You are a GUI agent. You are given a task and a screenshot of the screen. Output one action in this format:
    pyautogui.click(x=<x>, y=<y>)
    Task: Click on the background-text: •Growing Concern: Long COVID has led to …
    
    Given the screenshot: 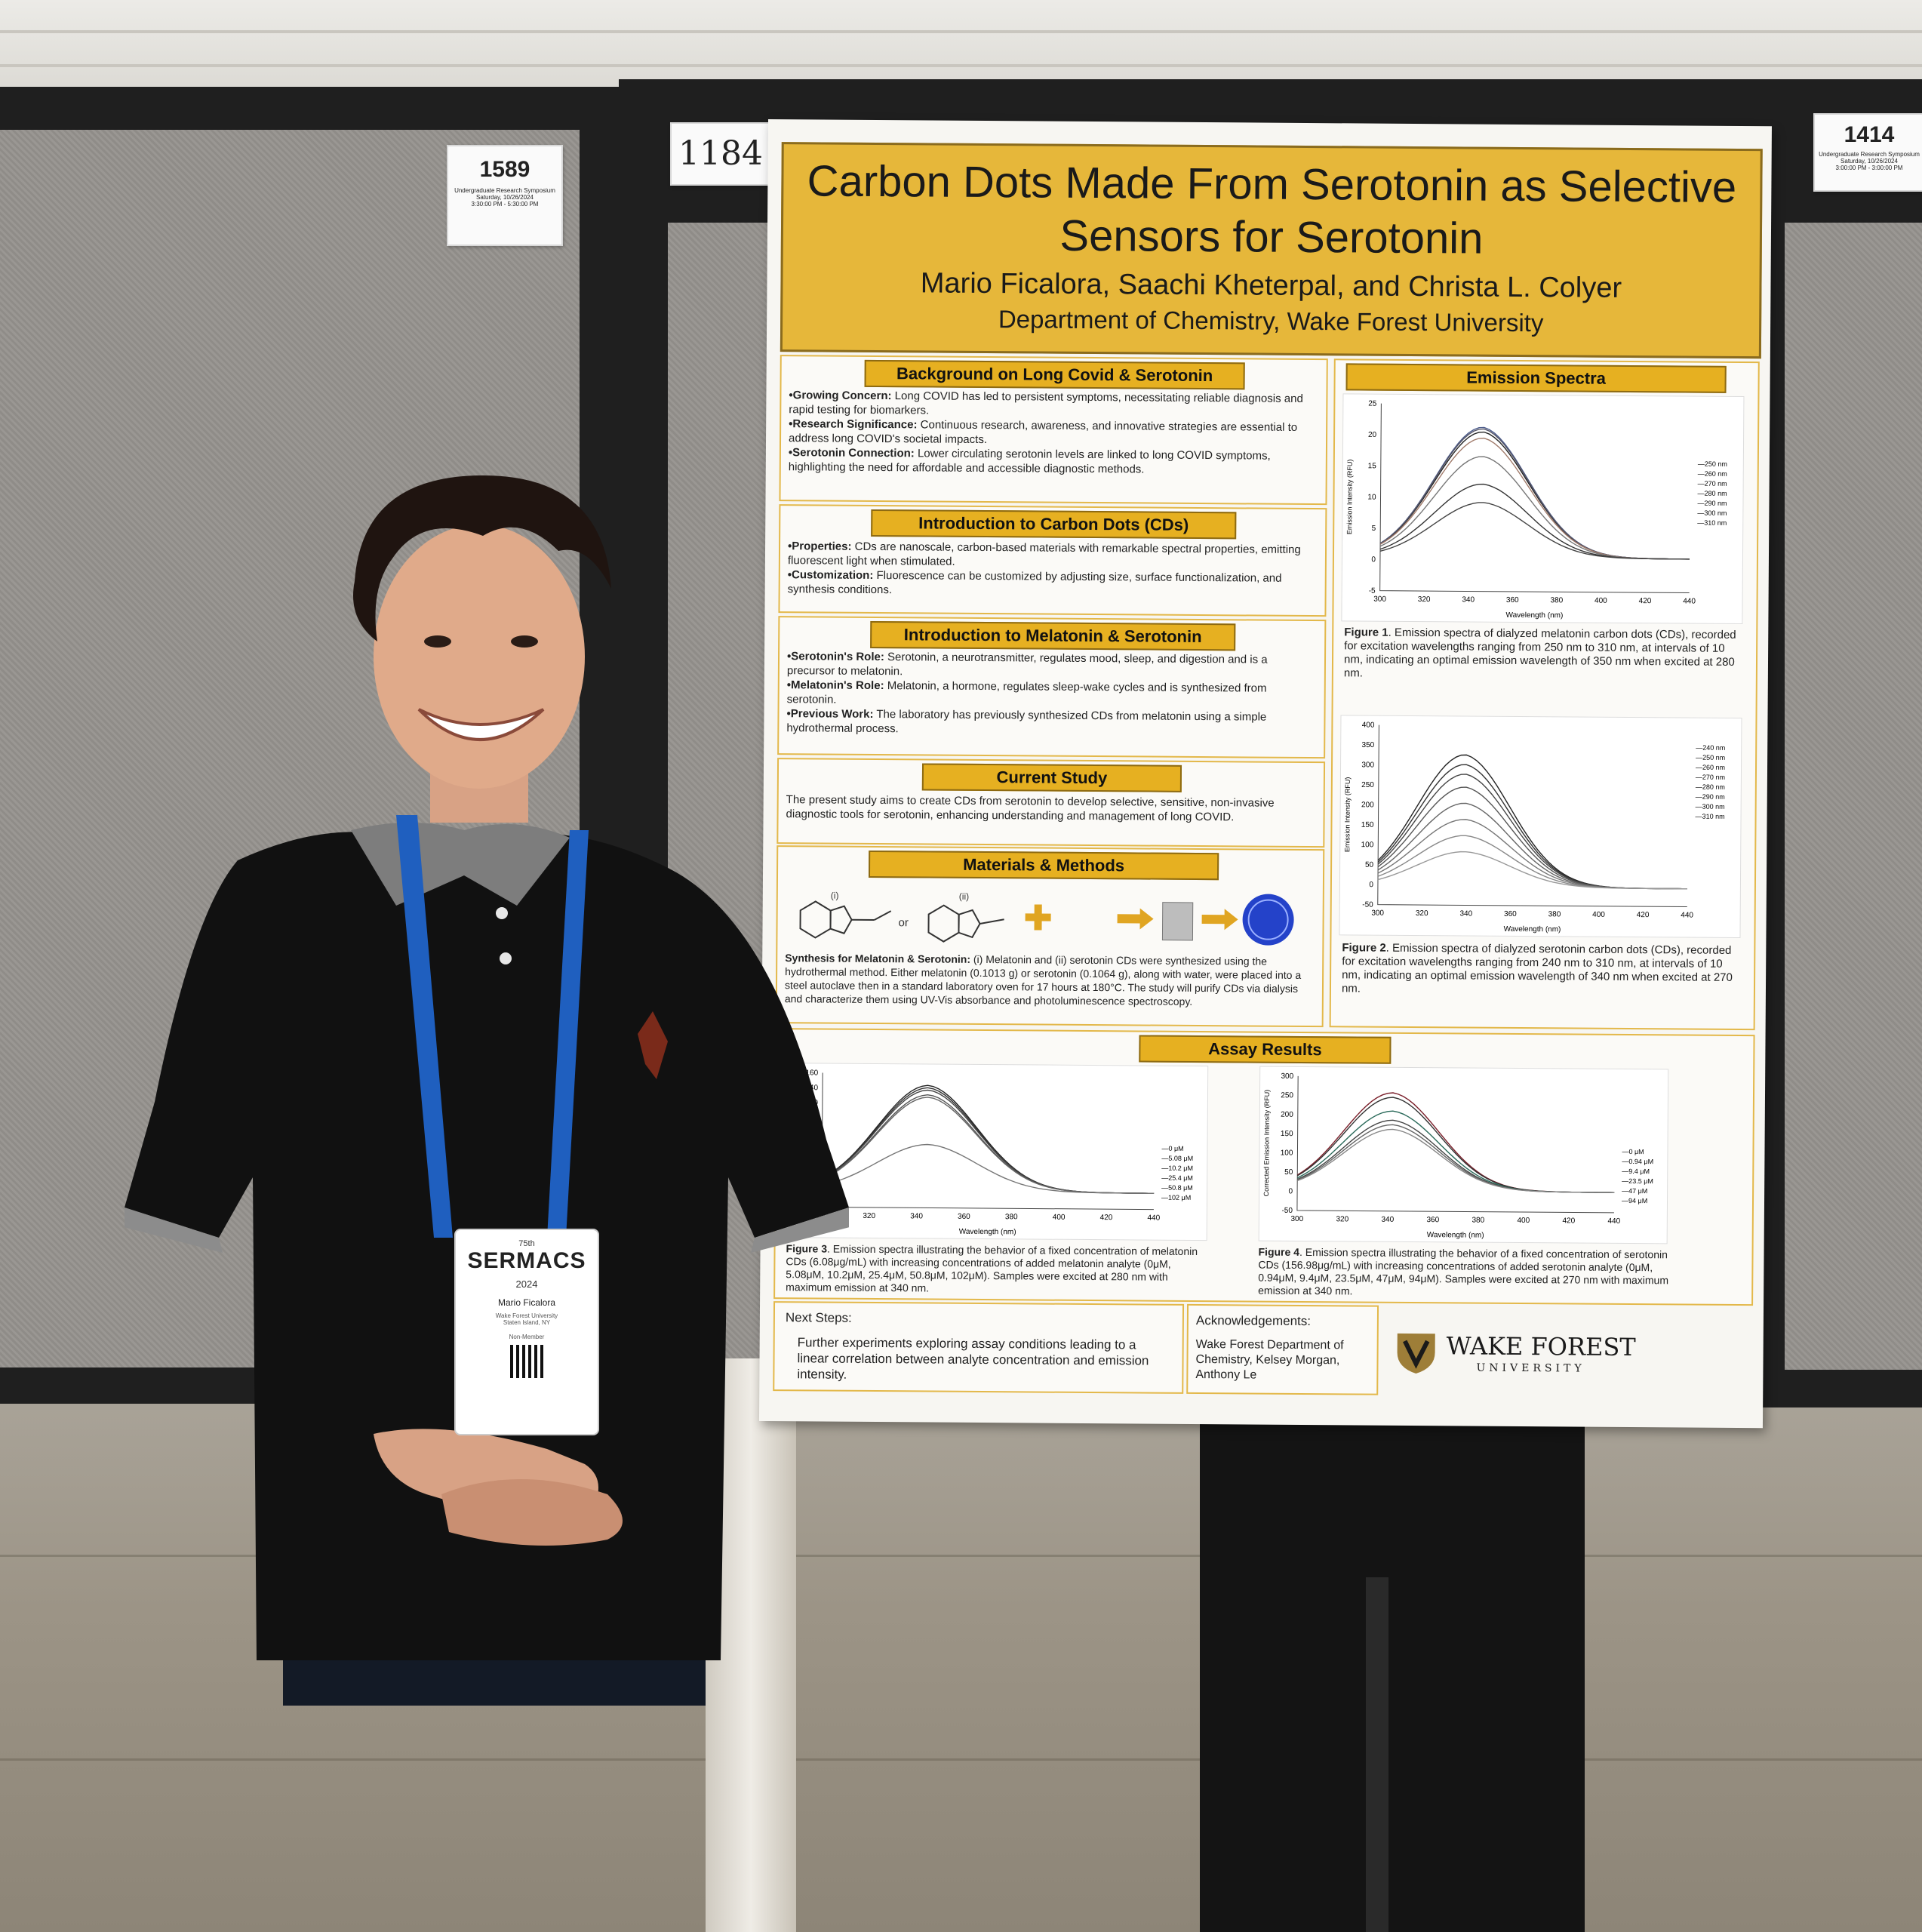 What is the action you would take?
    pyautogui.click(x=1045, y=432)
    